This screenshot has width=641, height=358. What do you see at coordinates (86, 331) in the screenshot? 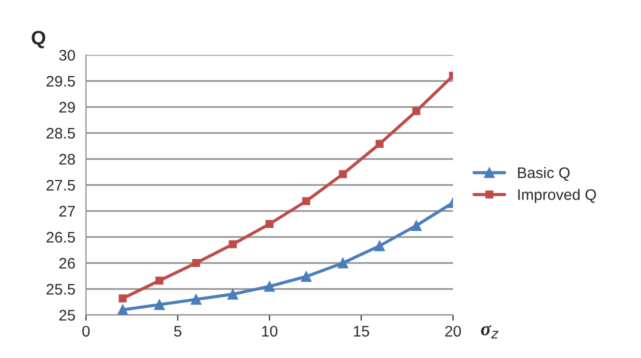
I see `x-tick-label: 0` at bounding box center [86, 331].